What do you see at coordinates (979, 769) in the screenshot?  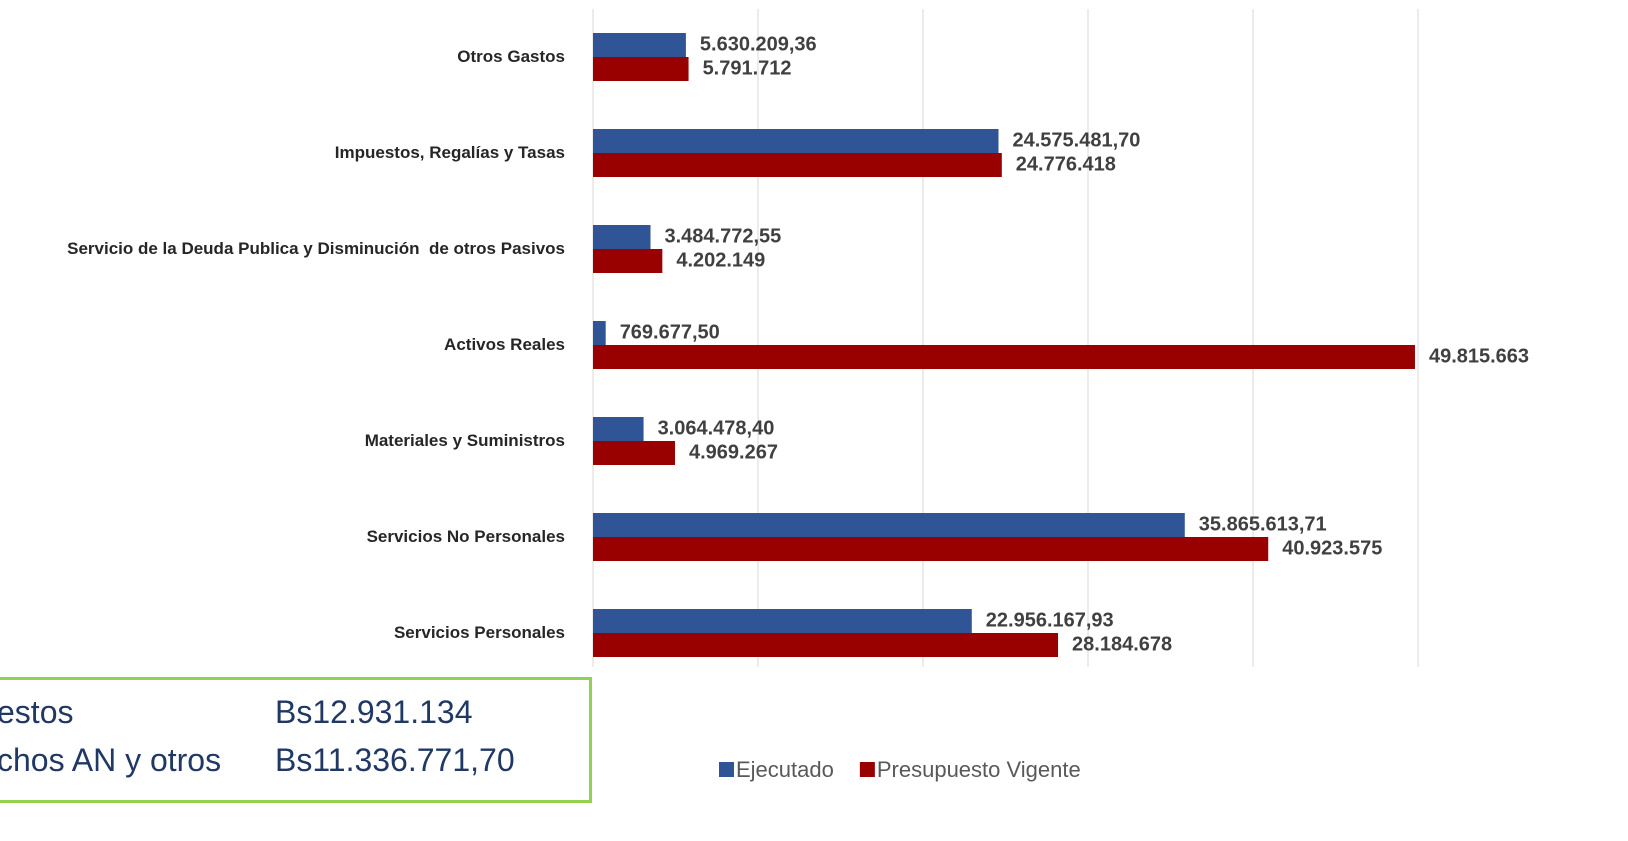 I see `legend-label: Presupuesto Vigente` at bounding box center [979, 769].